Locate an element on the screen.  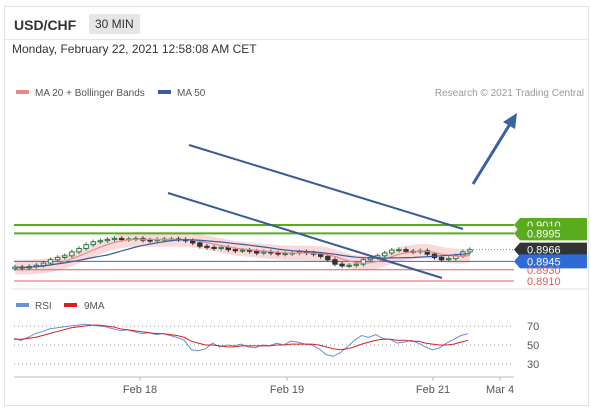
x-tick-label: Feb 18 is located at coordinates (140, 390).